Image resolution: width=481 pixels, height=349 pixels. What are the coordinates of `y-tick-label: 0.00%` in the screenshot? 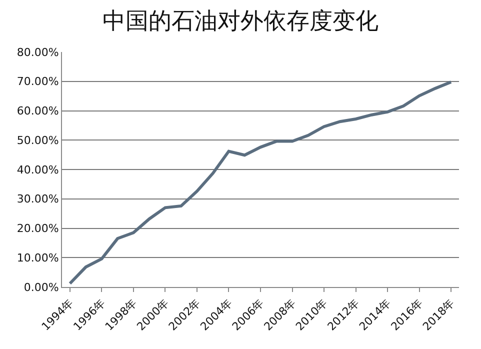 It's located at (41, 287).